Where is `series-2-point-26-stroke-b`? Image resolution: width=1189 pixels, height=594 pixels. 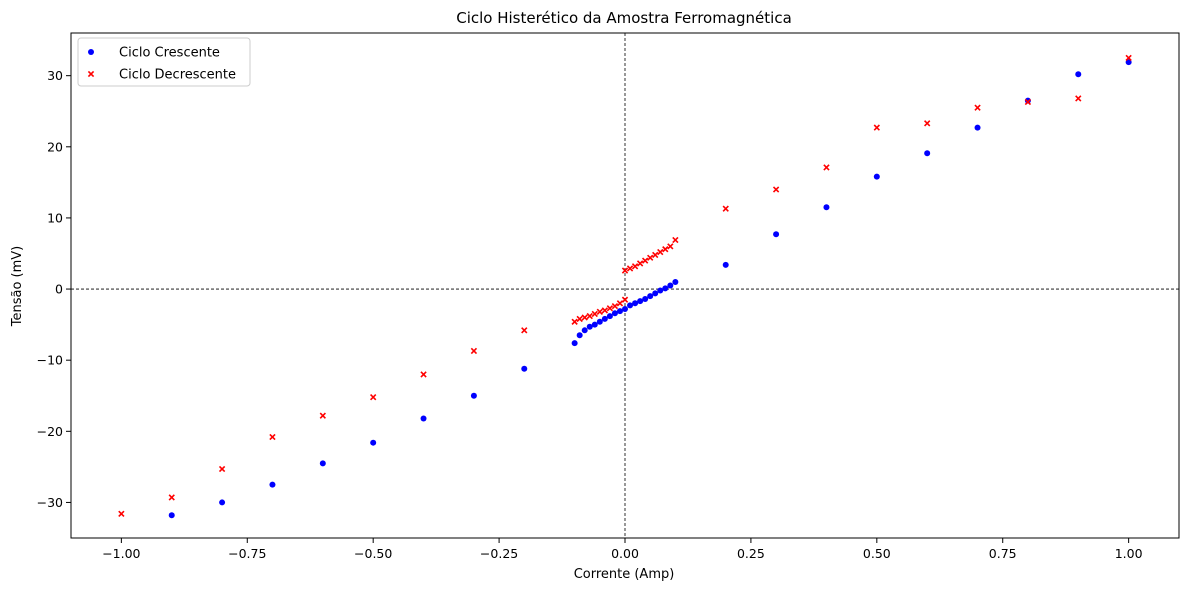 series-2-point-26-stroke-b is located at coordinates (650, 257).